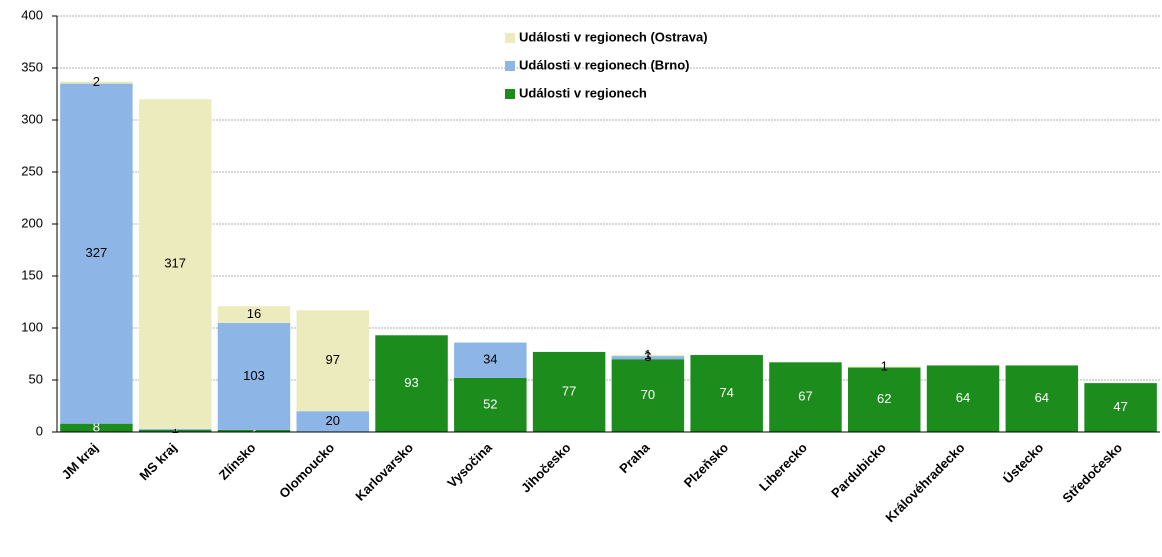 This screenshot has height=557, width=1162. Describe the element at coordinates (32, 326) in the screenshot. I see `y-tick-label: 100` at that location.